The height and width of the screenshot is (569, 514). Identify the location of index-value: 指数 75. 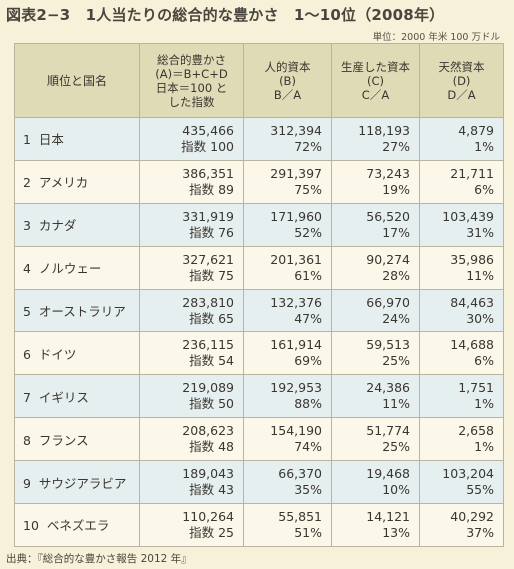
(211, 275).